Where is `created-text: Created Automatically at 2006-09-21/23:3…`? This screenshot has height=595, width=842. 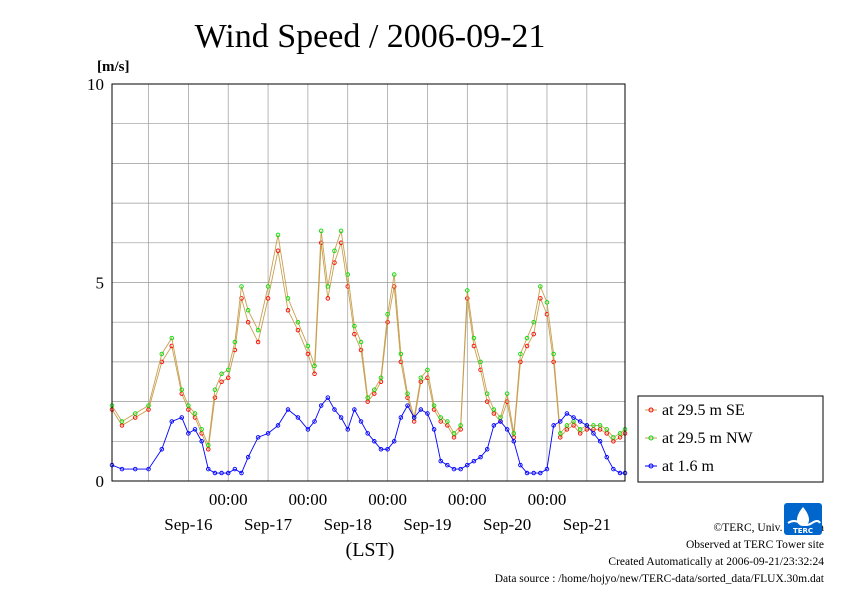 created-text: Created Automatically at 2006-09-21/23:3… is located at coordinates (716, 562).